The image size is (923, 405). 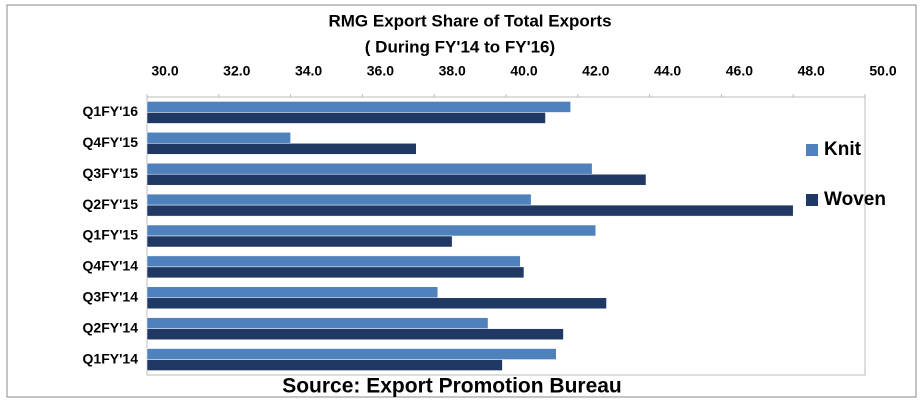 I want to click on chart-subtitle: ( During FY'14 to FY'16), so click(x=460, y=46).